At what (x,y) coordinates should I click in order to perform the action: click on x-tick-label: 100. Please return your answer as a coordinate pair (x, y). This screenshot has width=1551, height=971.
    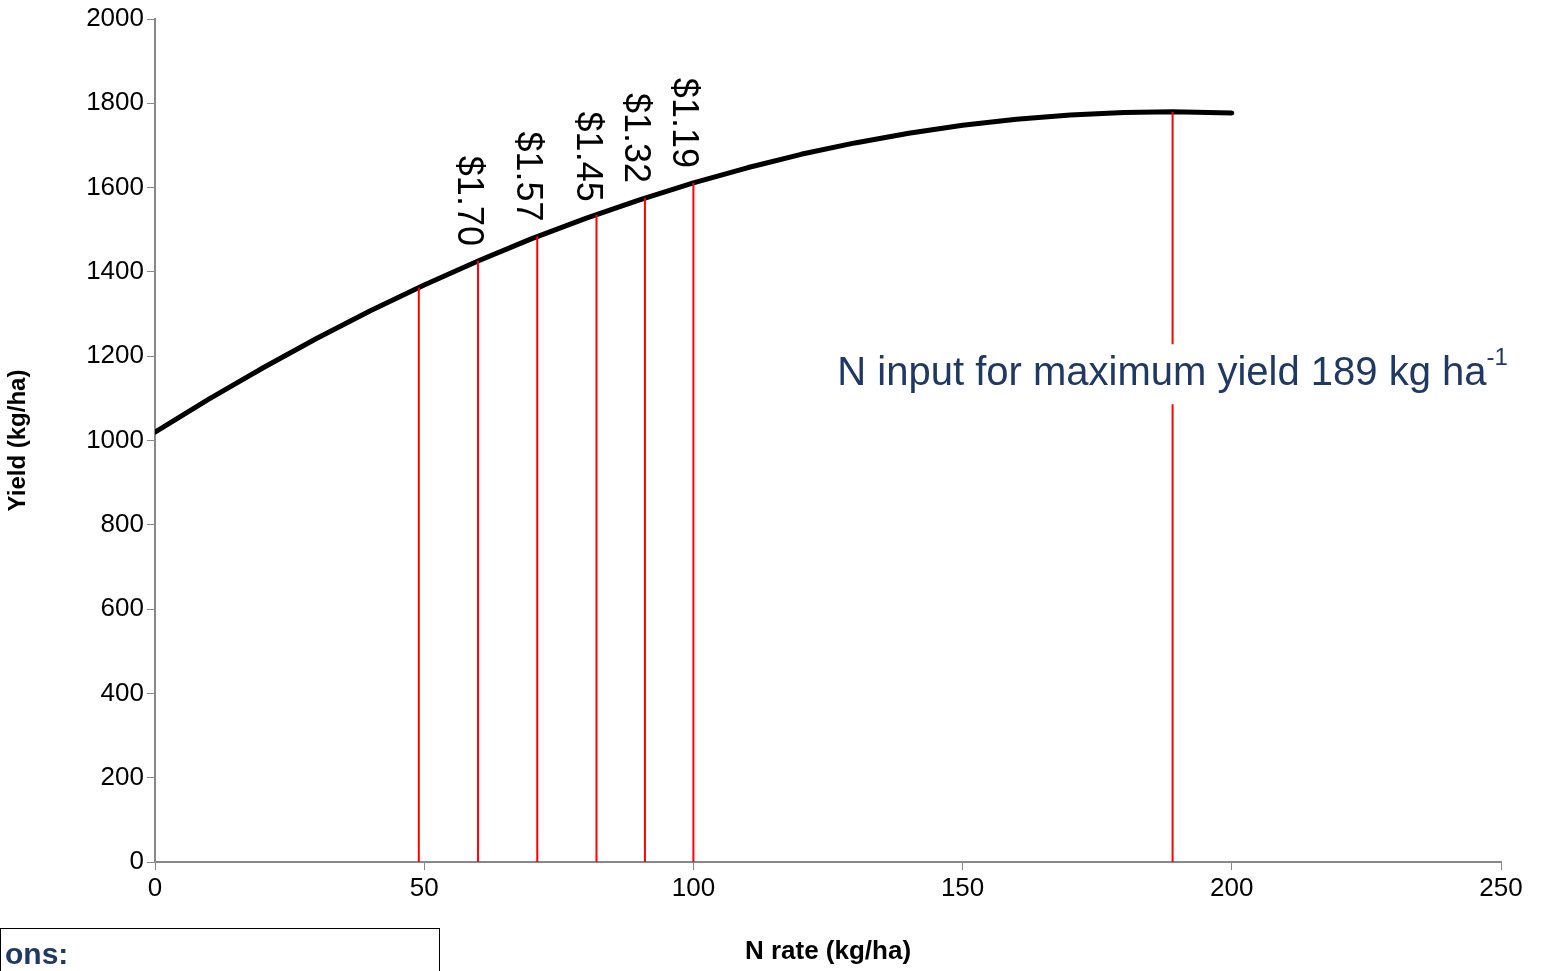
    Looking at the image, I should click on (693, 886).